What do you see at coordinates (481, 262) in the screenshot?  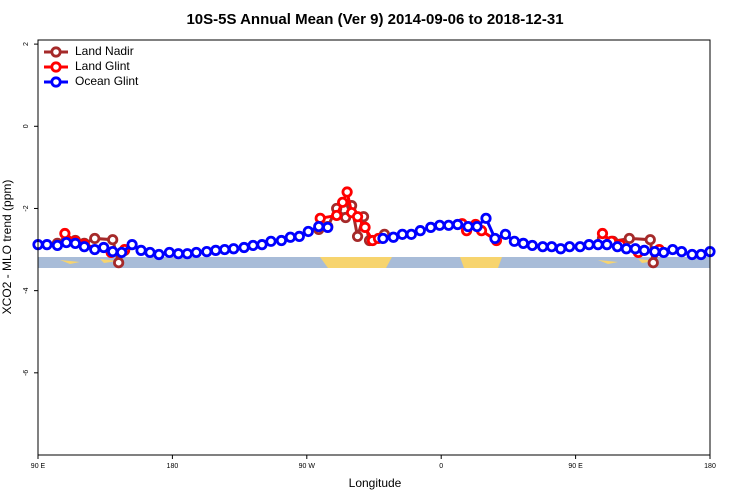 I see `africa` at bounding box center [481, 262].